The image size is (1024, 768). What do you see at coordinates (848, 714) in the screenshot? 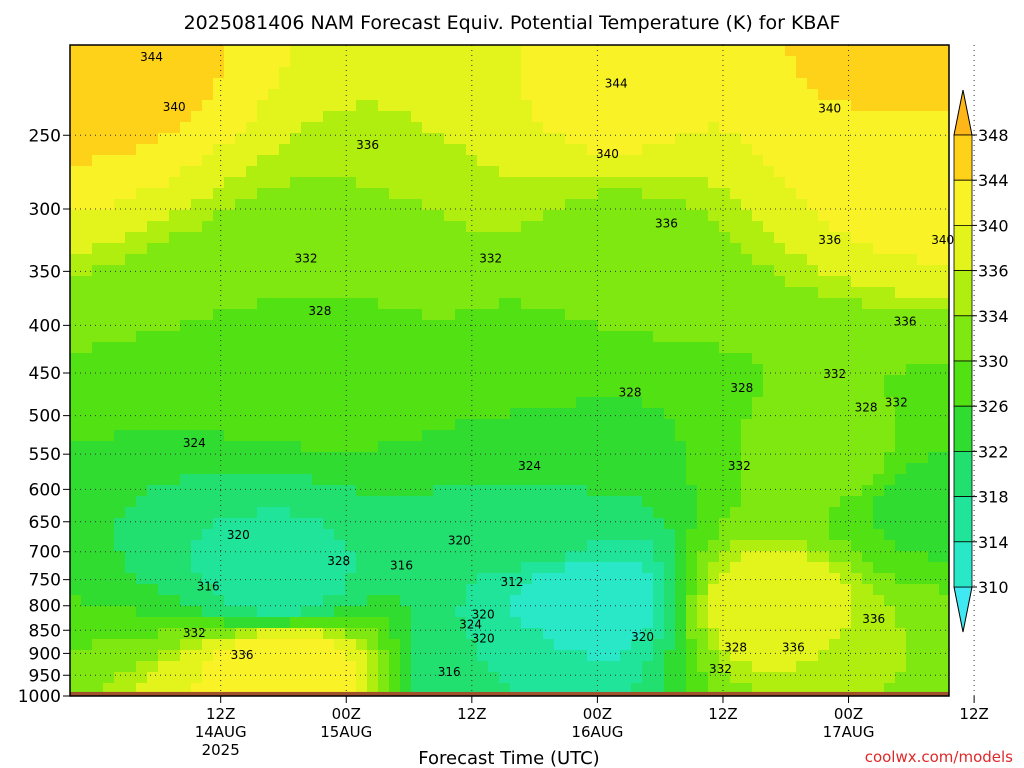
I see `x-tick-label: 00Z` at bounding box center [848, 714].